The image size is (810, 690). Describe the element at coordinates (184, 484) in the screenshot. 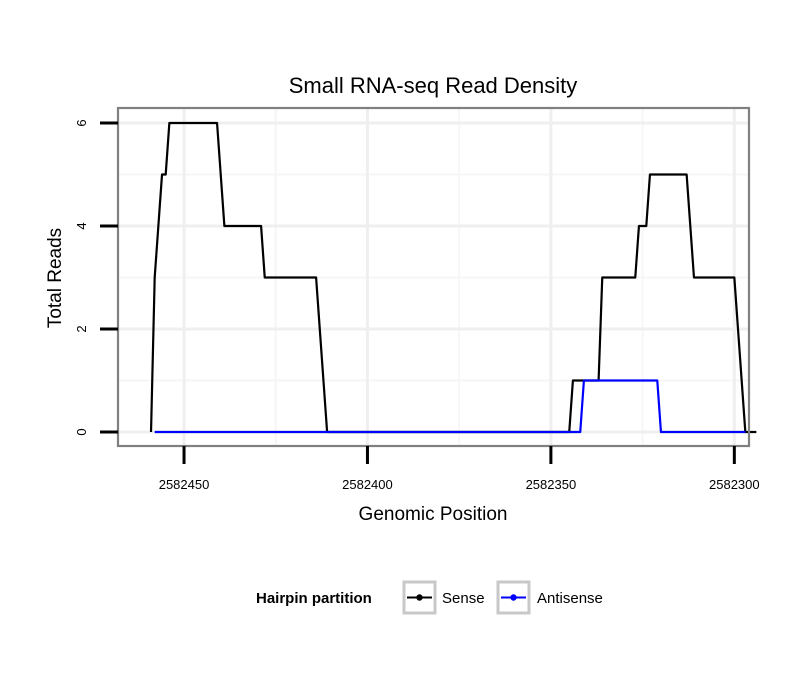

I see `x-tick-label: 2582450` at that location.